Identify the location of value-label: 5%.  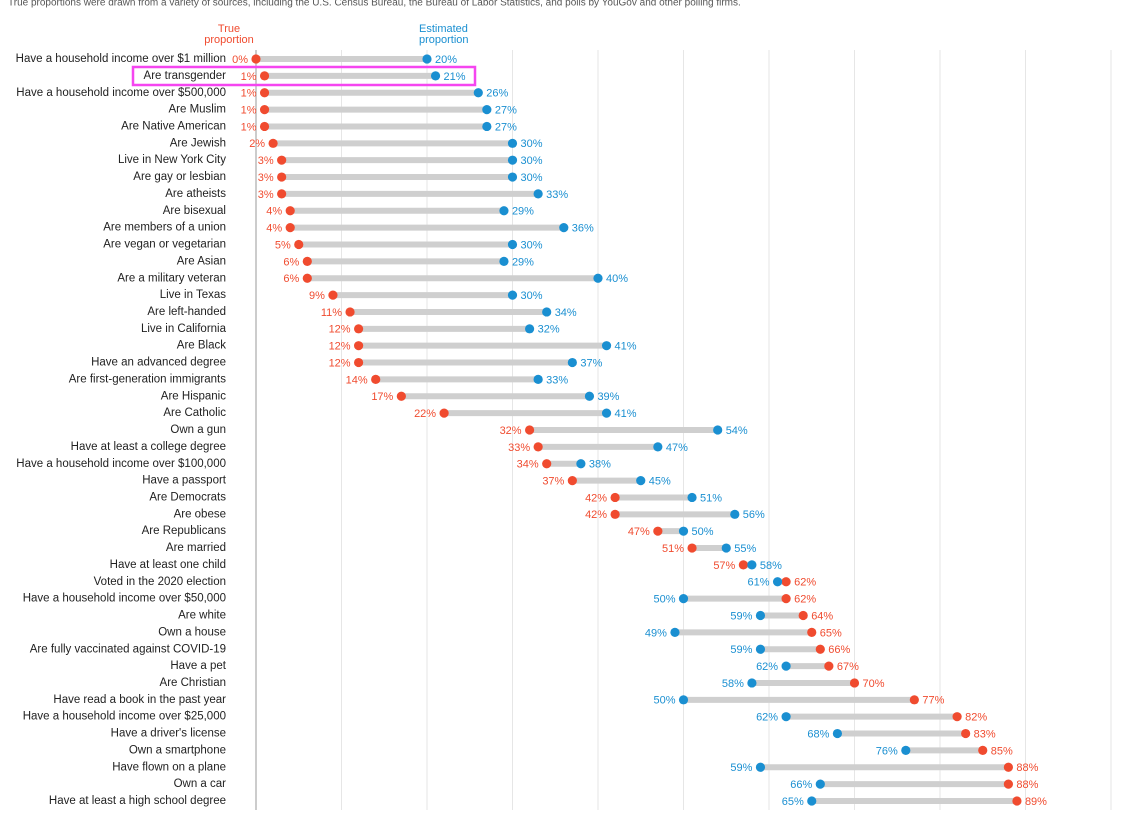
(283, 245).